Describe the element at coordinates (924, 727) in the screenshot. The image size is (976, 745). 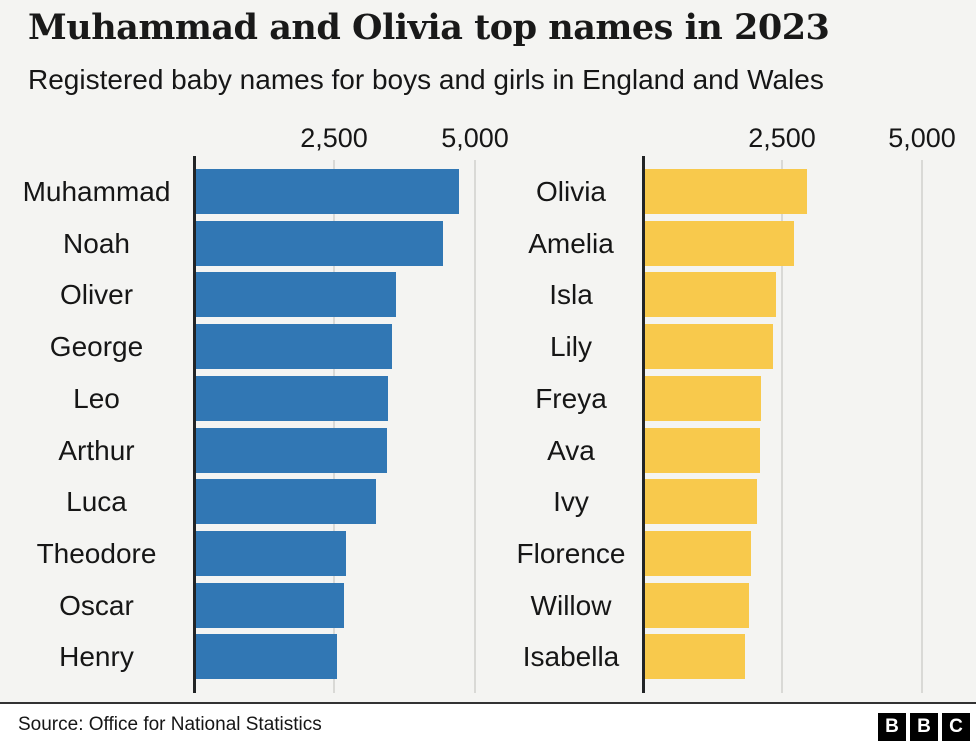
I see `bbc-logo-block-2: B` at that location.